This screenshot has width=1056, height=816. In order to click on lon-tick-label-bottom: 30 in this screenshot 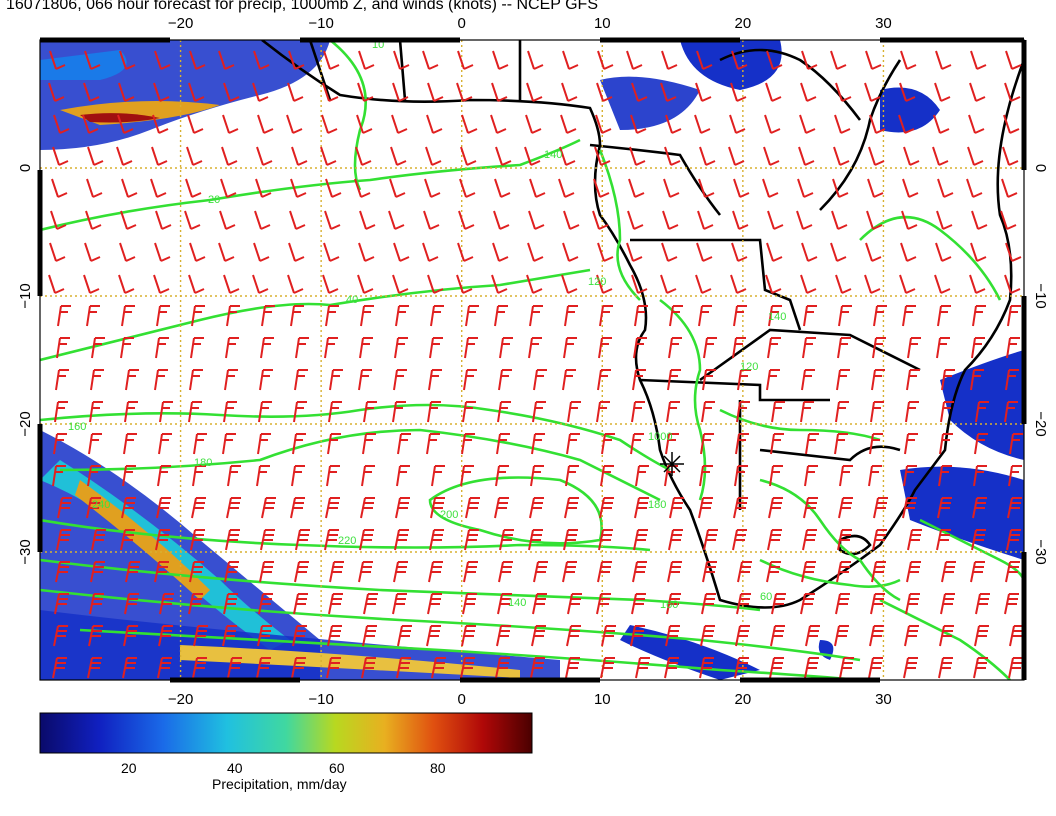, I will do `click(883, 699)`.